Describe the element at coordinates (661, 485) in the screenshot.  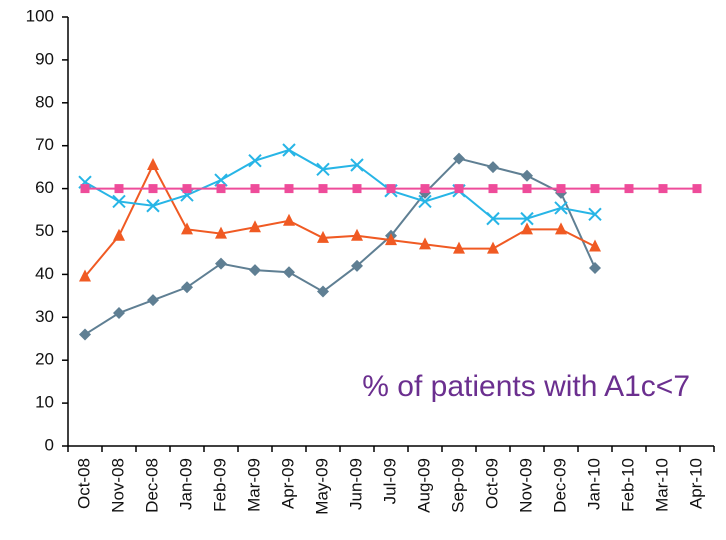
I see `x-tick-label: Mar-10` at that location.